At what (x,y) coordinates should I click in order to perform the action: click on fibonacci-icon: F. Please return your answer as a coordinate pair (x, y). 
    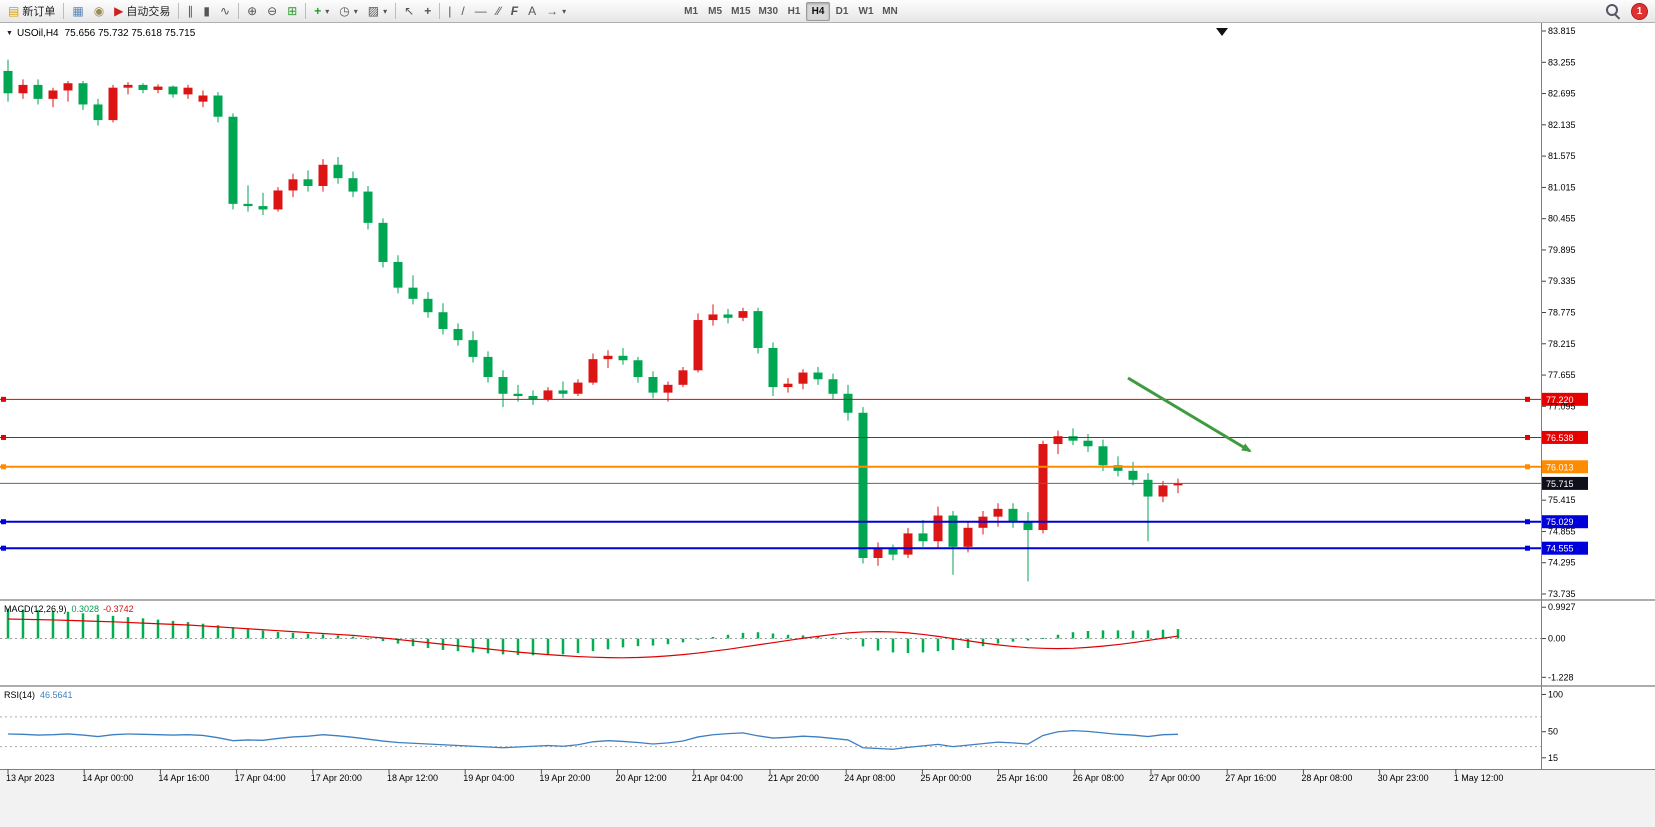
    Looking at the image, I should click on (514, 11).